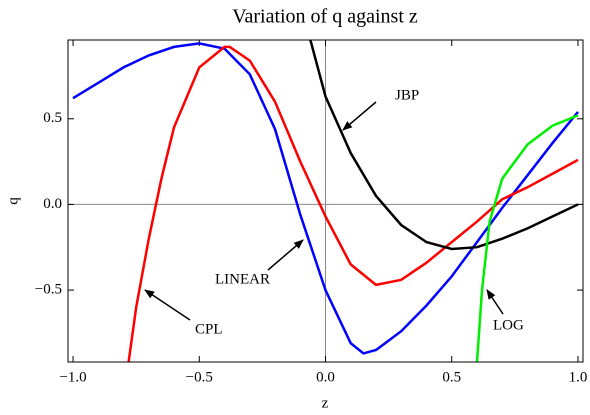 This screenshot has height=415, width=590. Describe the element at coordinates (451, 377) in the screenshot. I see `x-tick-label: 0.5` at that location.